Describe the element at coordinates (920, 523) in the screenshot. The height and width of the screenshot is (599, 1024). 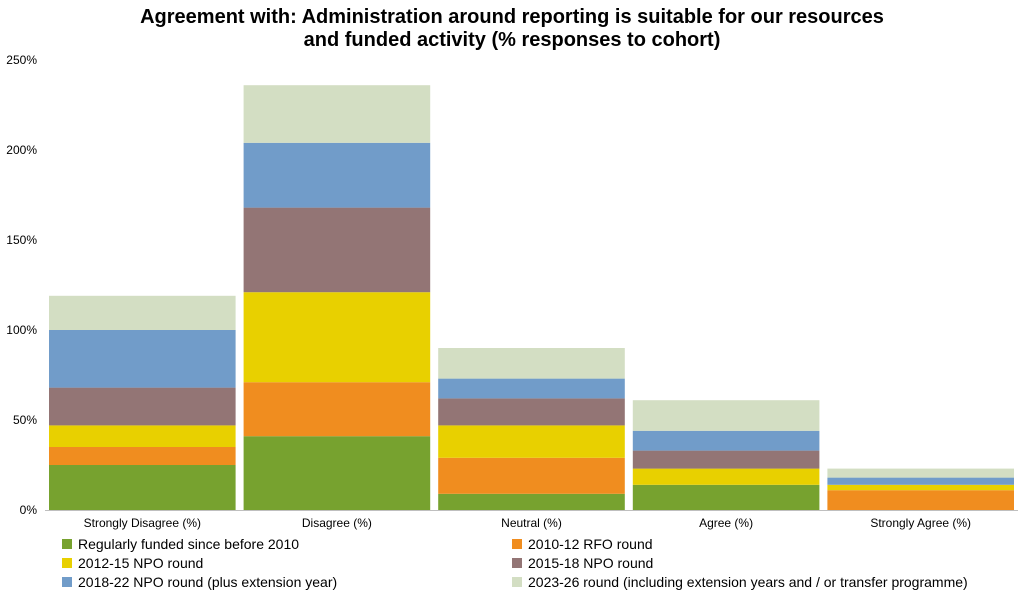
I see `x-tick-label: Strongly Agree (%)` at that location.